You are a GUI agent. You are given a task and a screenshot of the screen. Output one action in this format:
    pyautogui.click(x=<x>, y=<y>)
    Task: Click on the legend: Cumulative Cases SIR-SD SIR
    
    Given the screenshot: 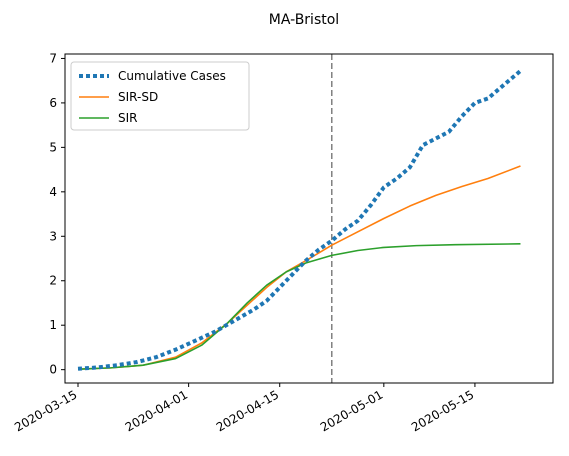 What is the action you would take?
    pyautogui.click(x=160, y=96)
    